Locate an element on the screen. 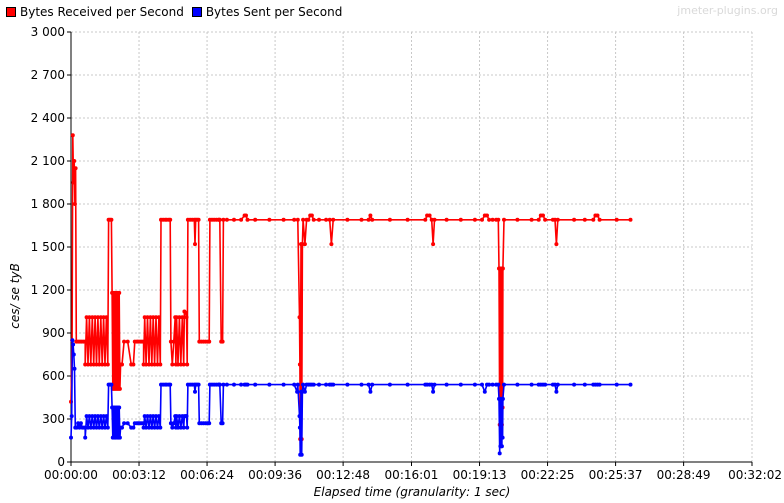  legend-label-sent: Bytes Sent per Second is located at coordinates (274, 12).